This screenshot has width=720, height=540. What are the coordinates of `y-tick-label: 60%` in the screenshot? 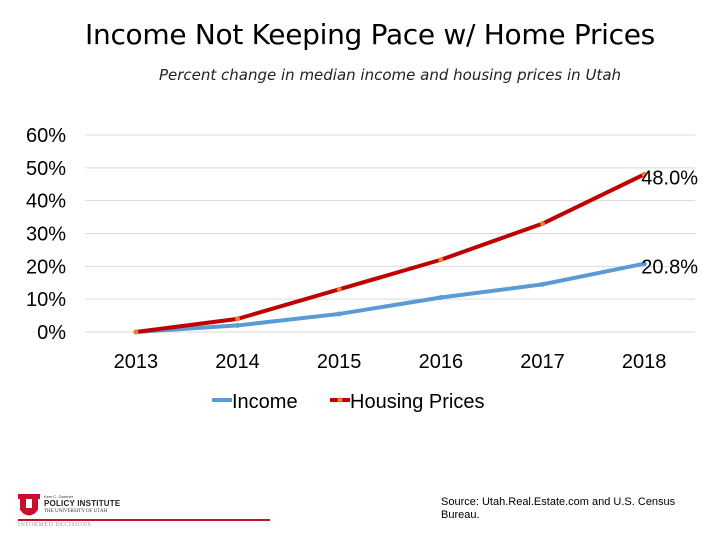 It's located at (46, 136).